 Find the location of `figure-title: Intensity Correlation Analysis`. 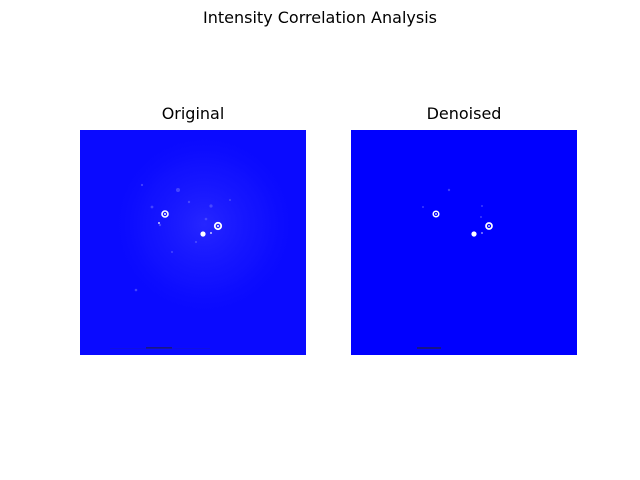

figure-title: Intensity Correlation Analysis is located at coordinates (320, 17).